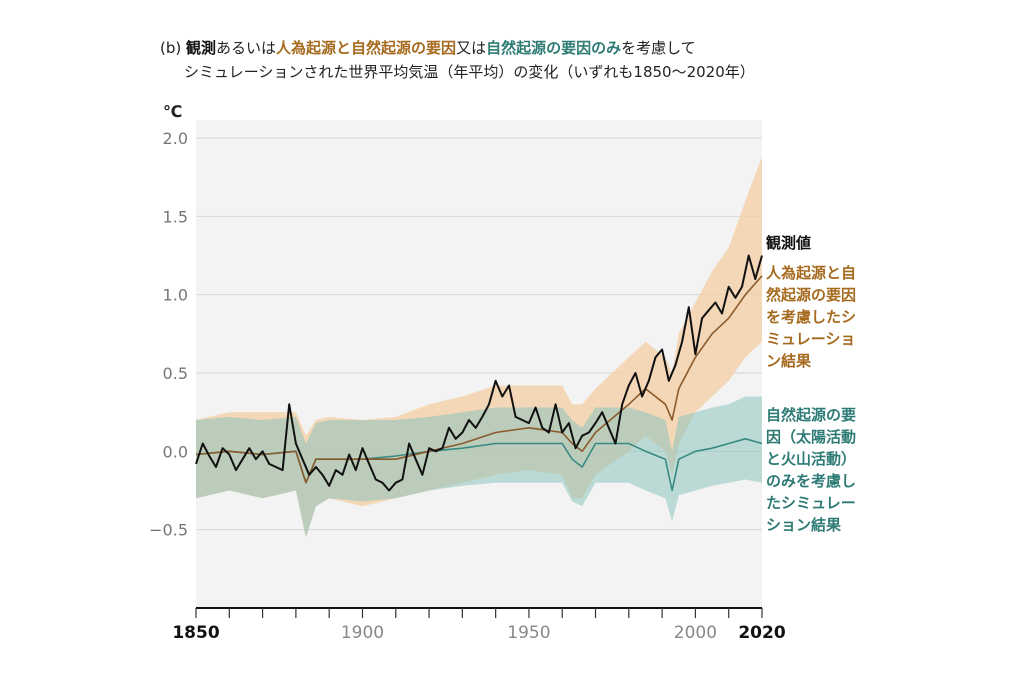 This screenshot has height=682, width=1024. Describe the element at coordinates (201, 48) in the screenshot. I see `title-observed: 観測` at that location.